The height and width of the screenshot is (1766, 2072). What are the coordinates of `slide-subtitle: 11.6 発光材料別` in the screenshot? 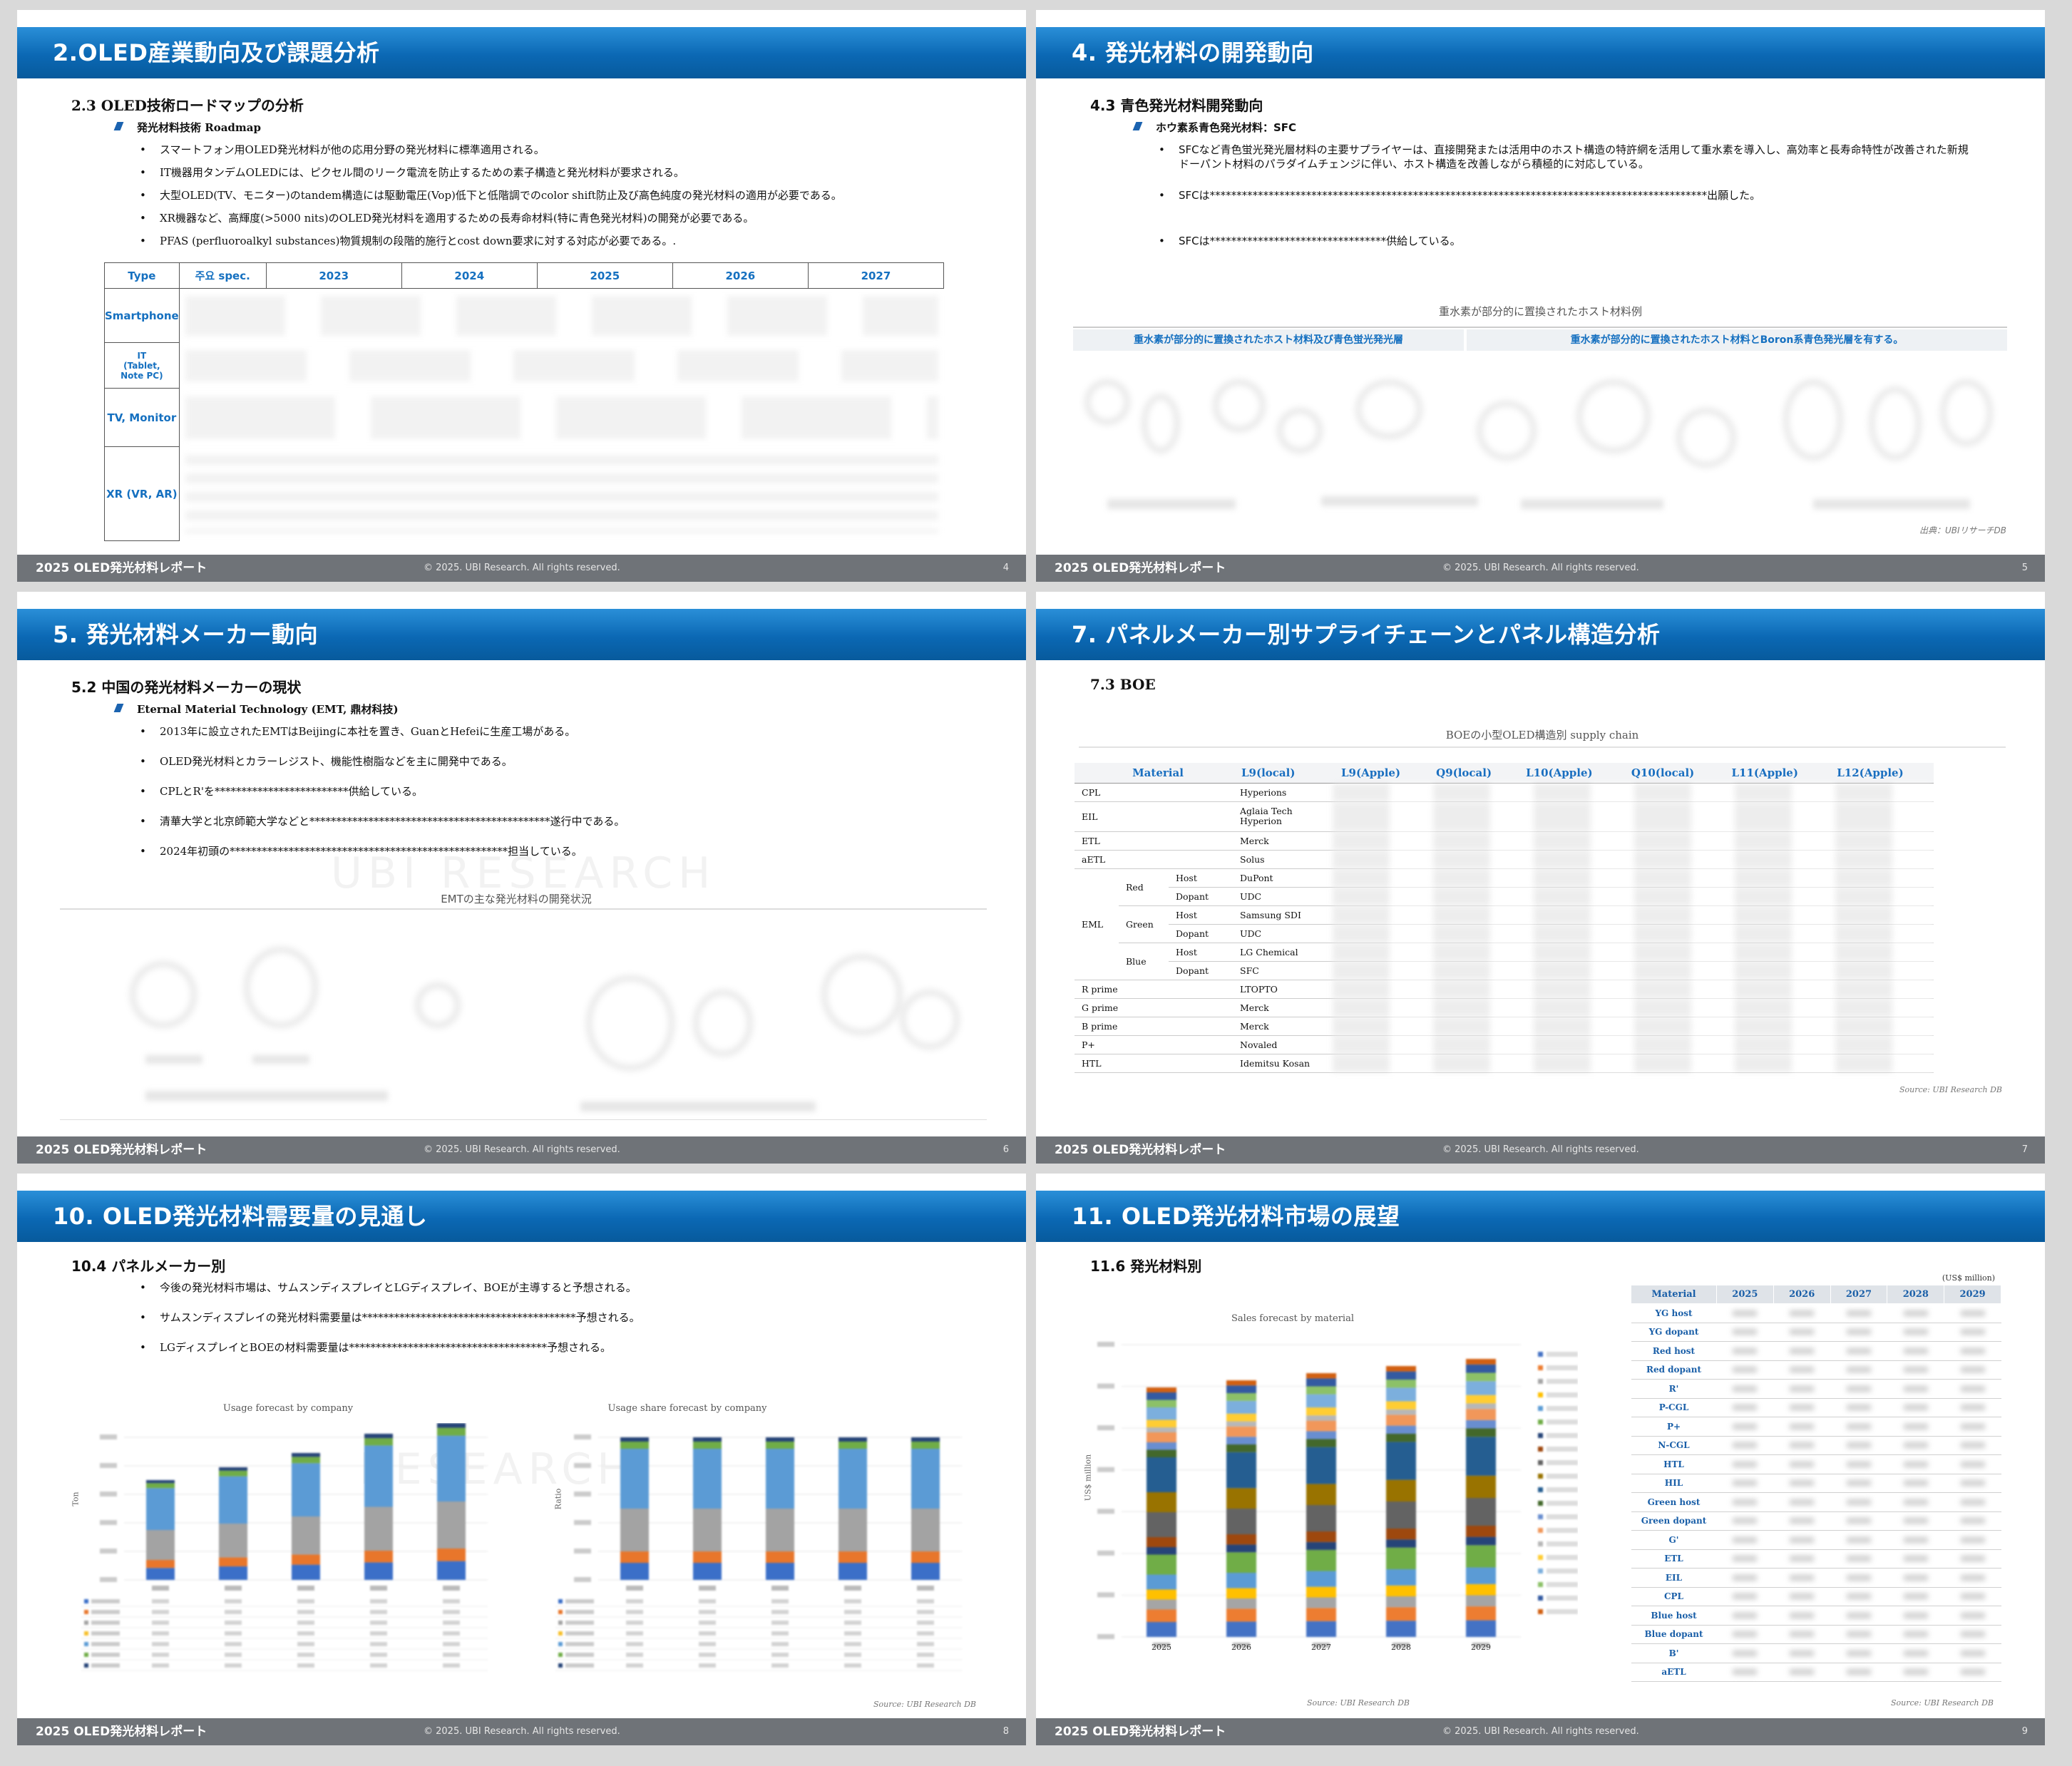 It's located at (1146, 1266).